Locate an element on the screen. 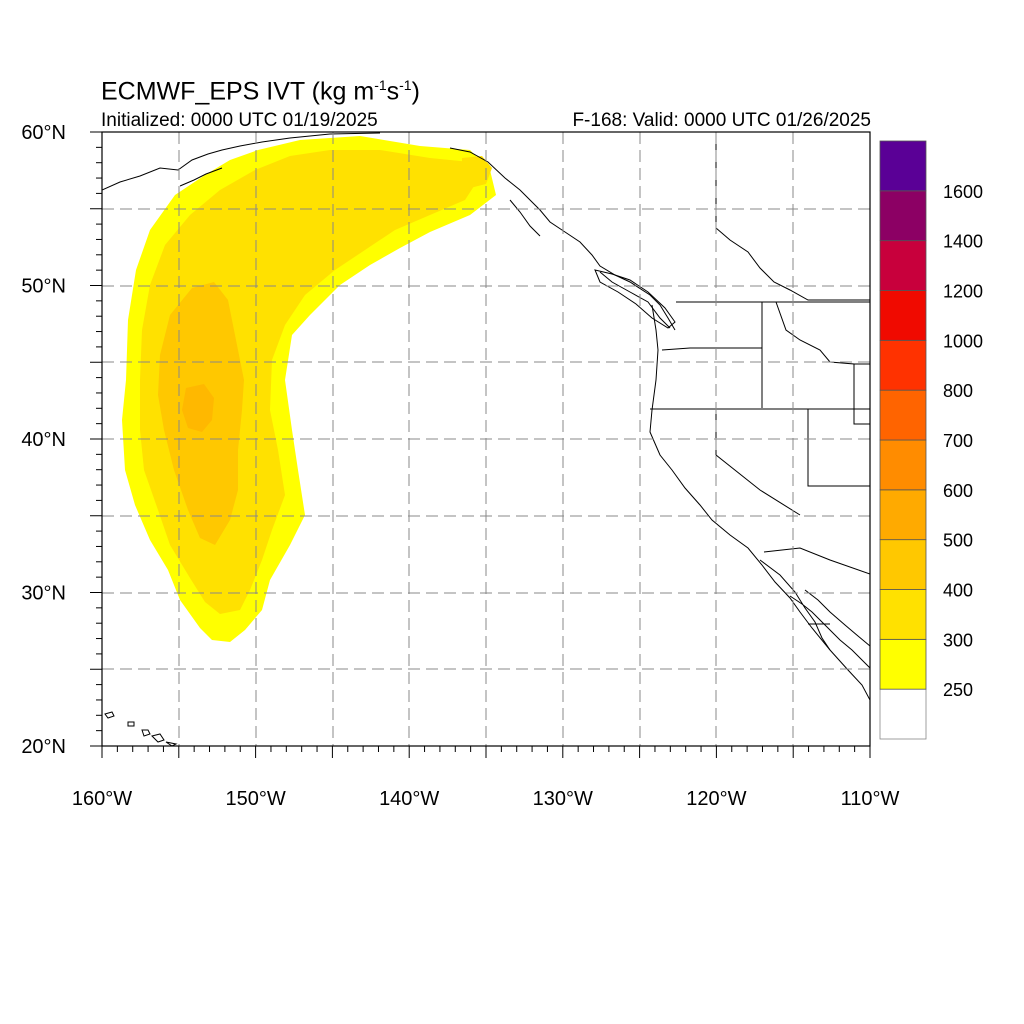 The height and width of the screenshot is (1024, 1024). lon-label: 120°W is located at coordinates (716, 799).